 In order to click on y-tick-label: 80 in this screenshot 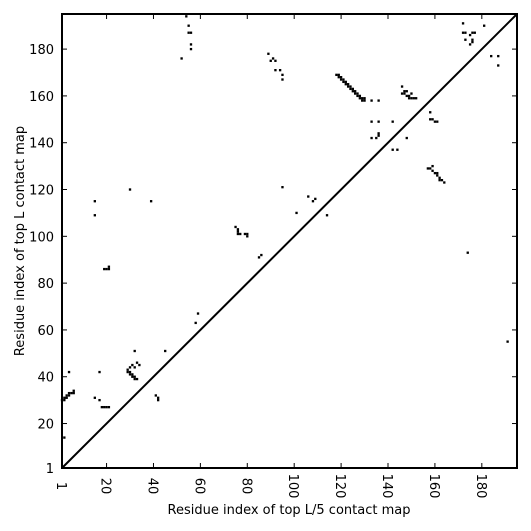, I will do `click(45, 284)`.